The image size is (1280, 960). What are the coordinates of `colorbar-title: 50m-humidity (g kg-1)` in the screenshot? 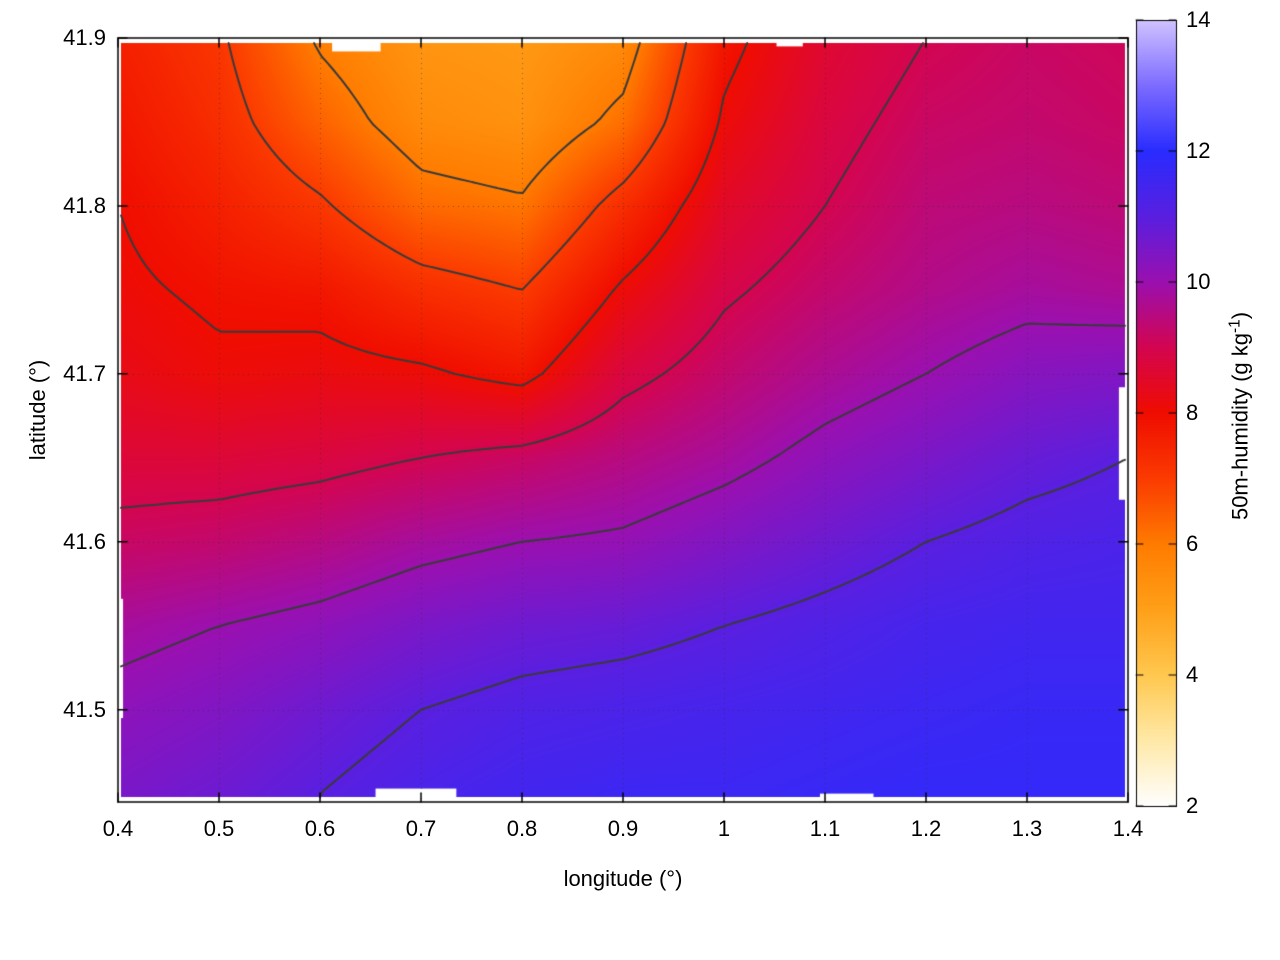 It's located at (1239, 416).